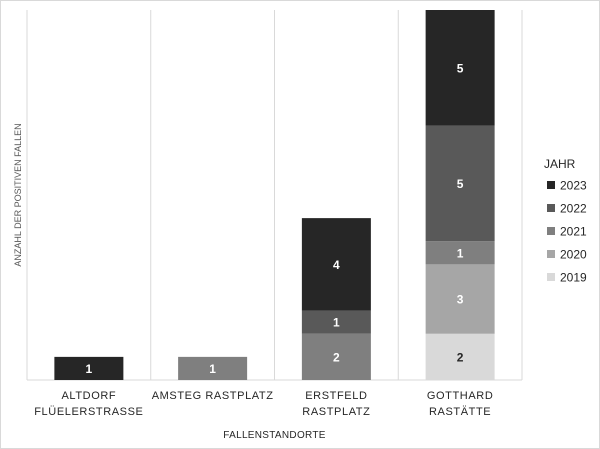  I want to click on legend-label: 2019, so click(573, 278).